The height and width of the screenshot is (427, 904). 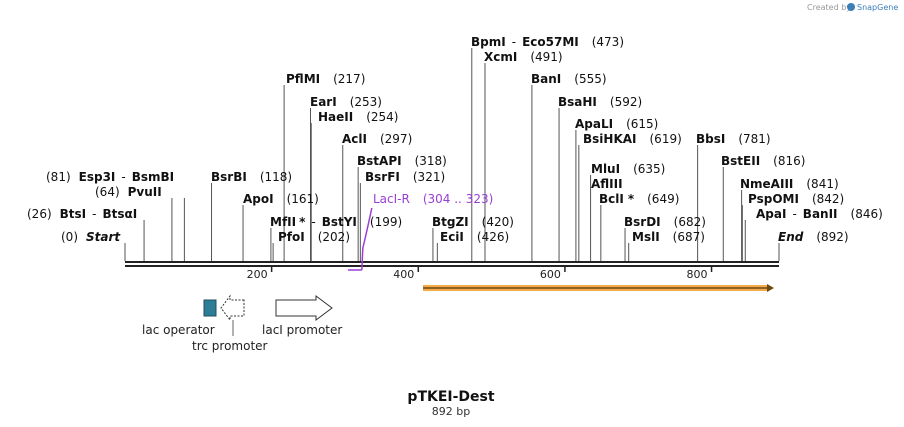 I want to click on site-mlui: MluI (635), so click(x=628, y=169).